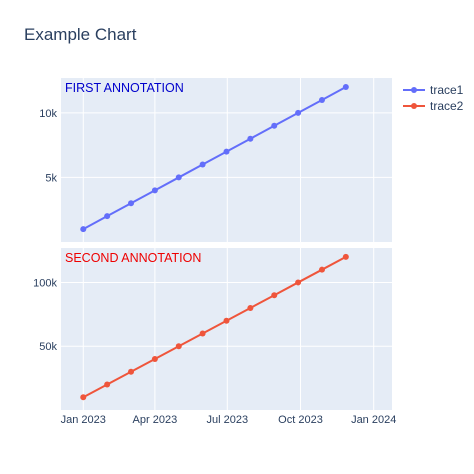 This screenshot has width=474, height=474. What do you see at coordinates (48, 114) in the screenshot?
I see `y-tick-label: 10k` at bounding box center [48, 114].